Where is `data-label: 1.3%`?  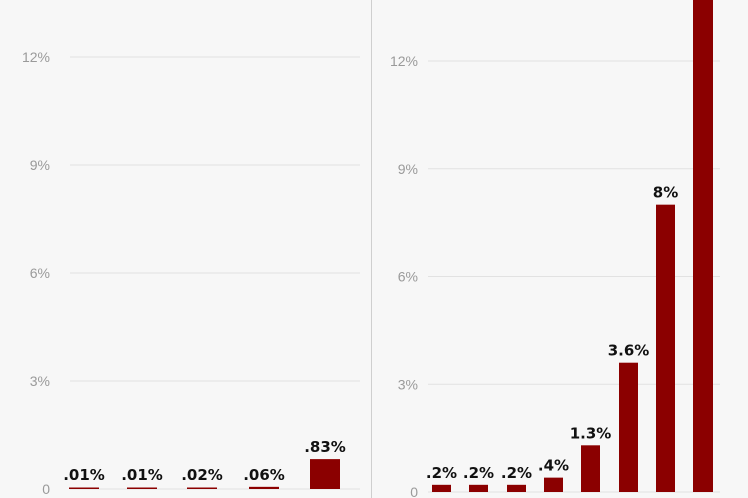 data-label: 1.3% is located at coordinates (591, 433).